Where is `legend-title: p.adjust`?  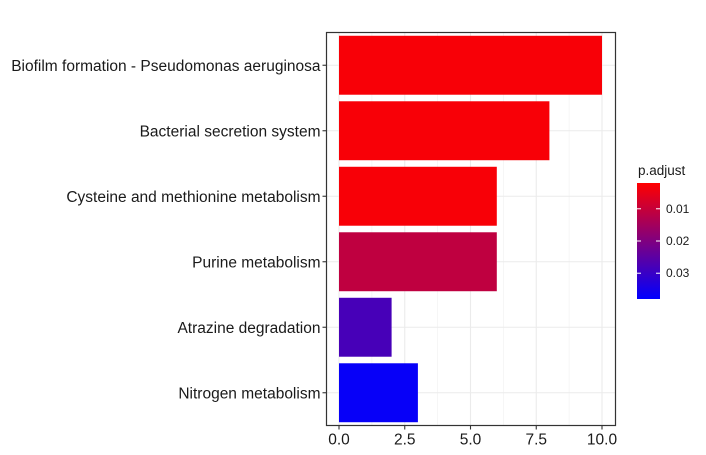
legend-title: p.adjust is located at coordinates (662, 170).